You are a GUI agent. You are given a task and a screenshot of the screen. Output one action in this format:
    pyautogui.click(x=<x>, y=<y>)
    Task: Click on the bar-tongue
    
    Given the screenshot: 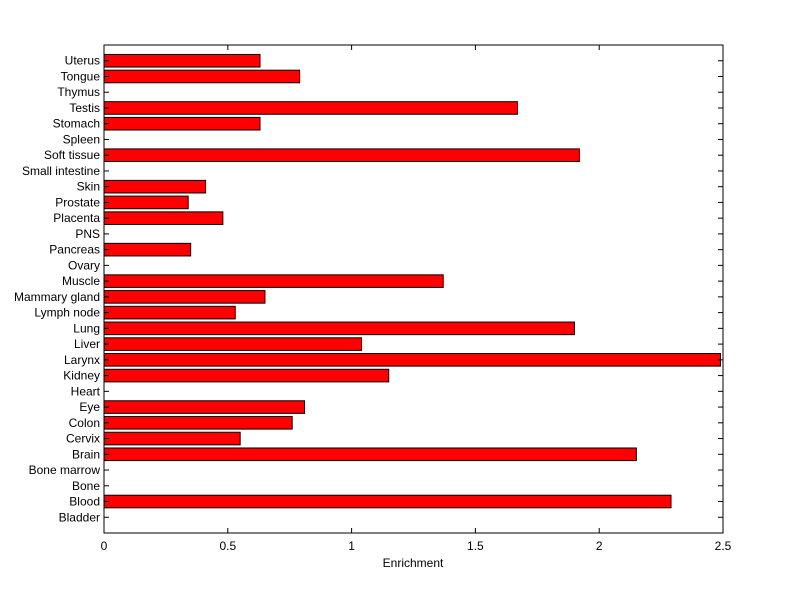 What is the action you would take?
    pyautogui.click(x=202, y=76)
    